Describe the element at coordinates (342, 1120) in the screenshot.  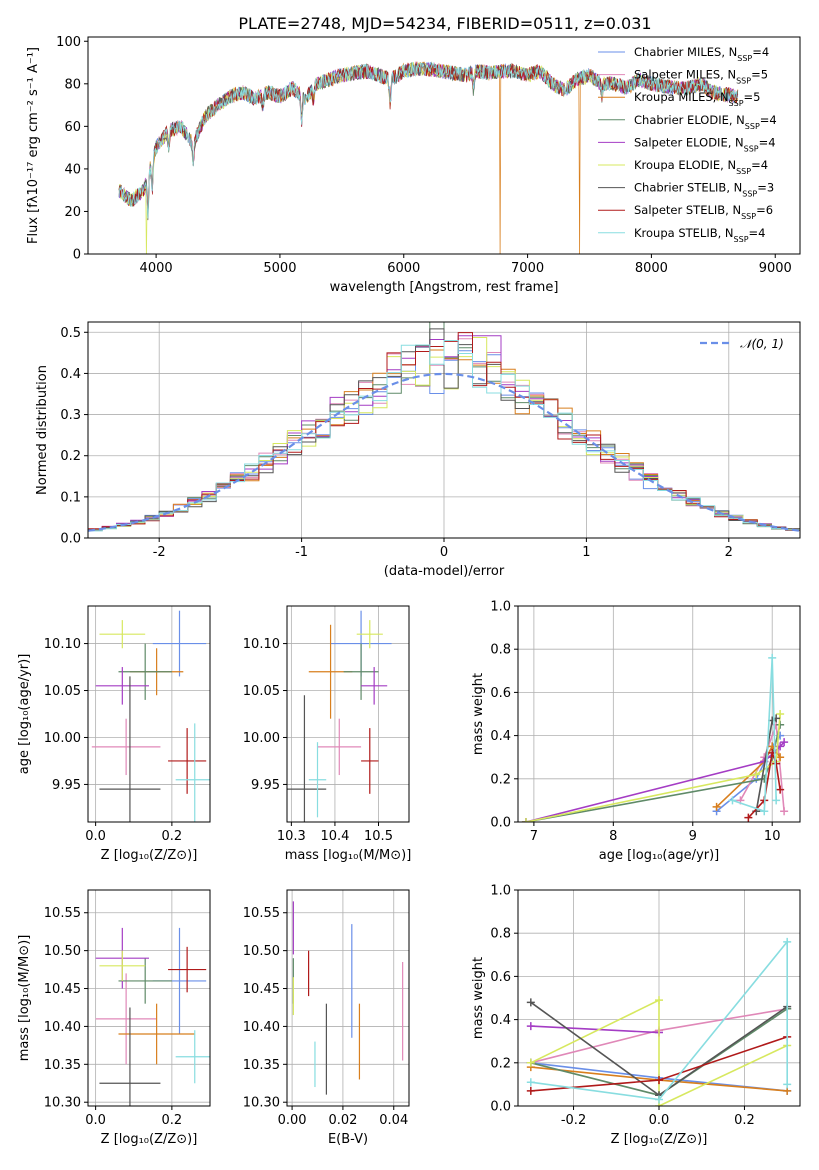
I see `x-tick-label: 0.02` at that location.